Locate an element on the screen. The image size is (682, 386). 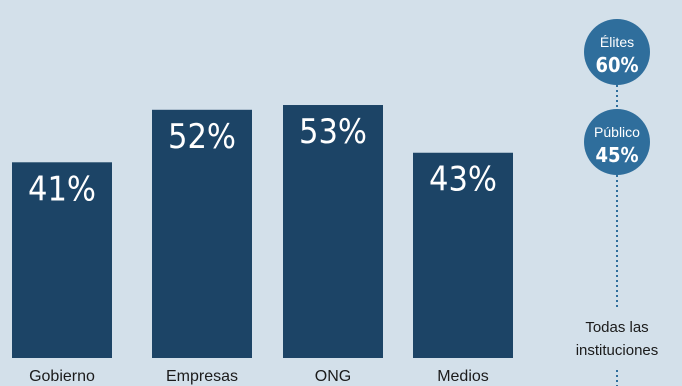
bubble-value-elites: 60% is located at coordinates (616, 65).